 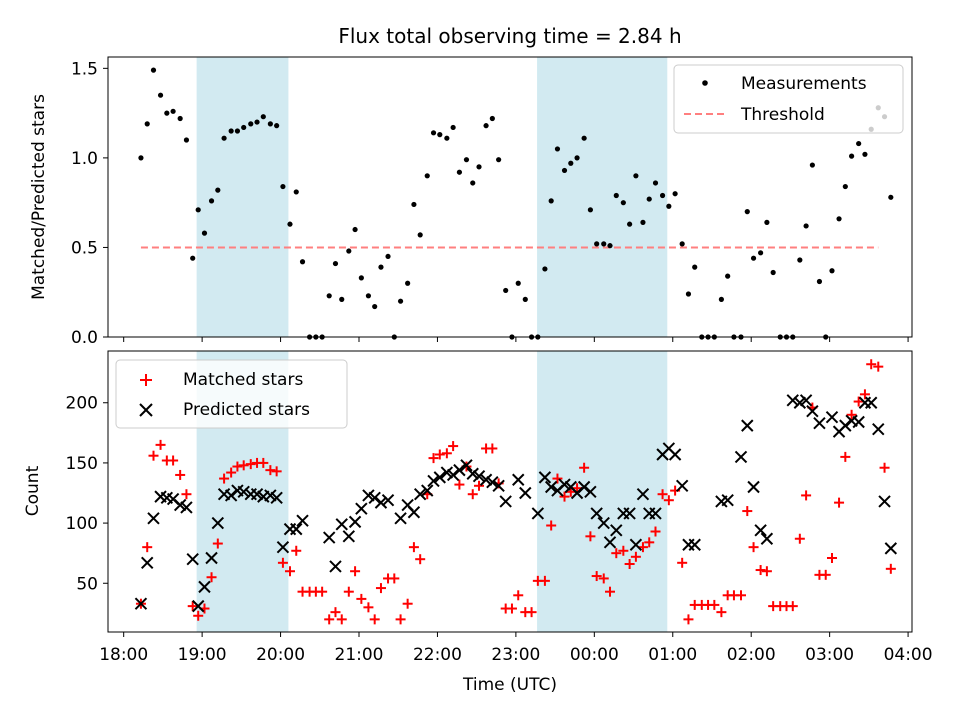 What do you see at coordinates (246, 410) in the screenshot?
I see `legend-predicted-label: Predicted stars` at bounding box center [246, 410].